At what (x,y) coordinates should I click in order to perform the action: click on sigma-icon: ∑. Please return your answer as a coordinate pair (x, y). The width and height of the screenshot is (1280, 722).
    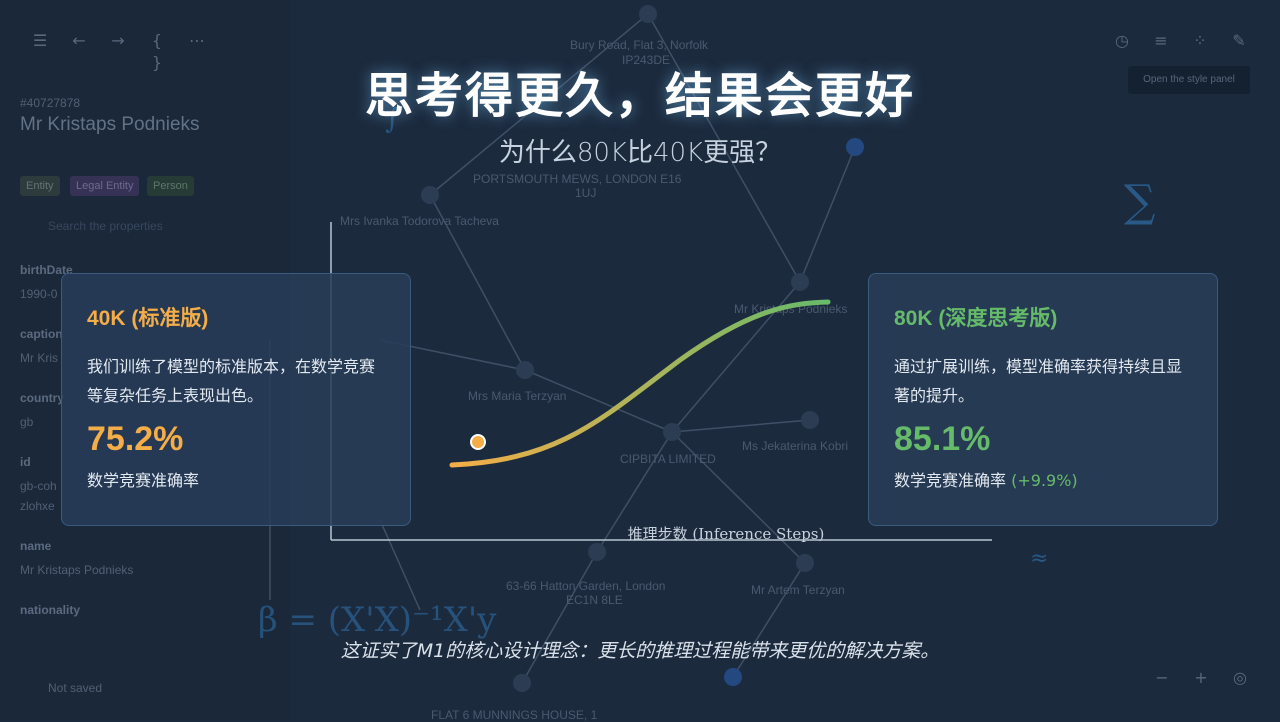
    Looking at the image, I should click on (1140, 201).